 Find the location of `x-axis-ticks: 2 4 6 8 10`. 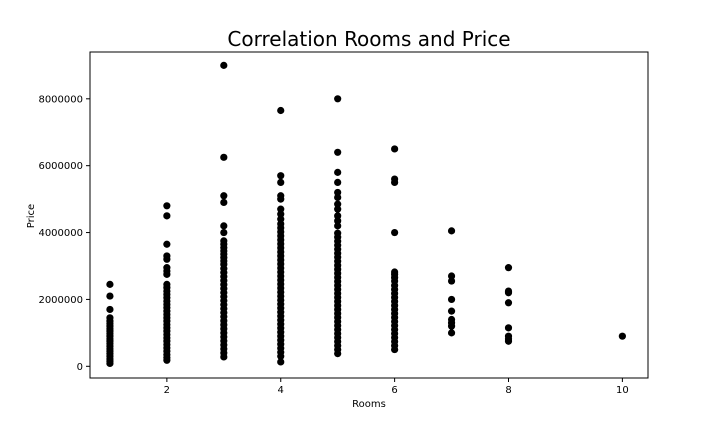

x-axis-ticks: 2 4 6 8 10 is located at coordinates (396, 387).